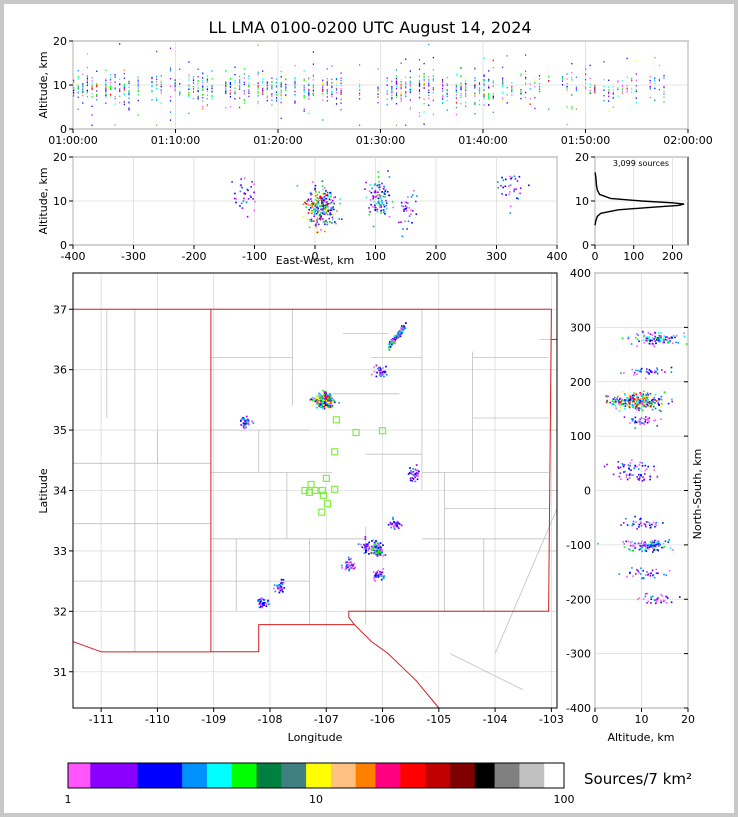 The width and height of the screenshot is (738, 817). Describe the element at coordinates (580, 327) in the screenshot. I see `y-tick-label: 300` at that location.